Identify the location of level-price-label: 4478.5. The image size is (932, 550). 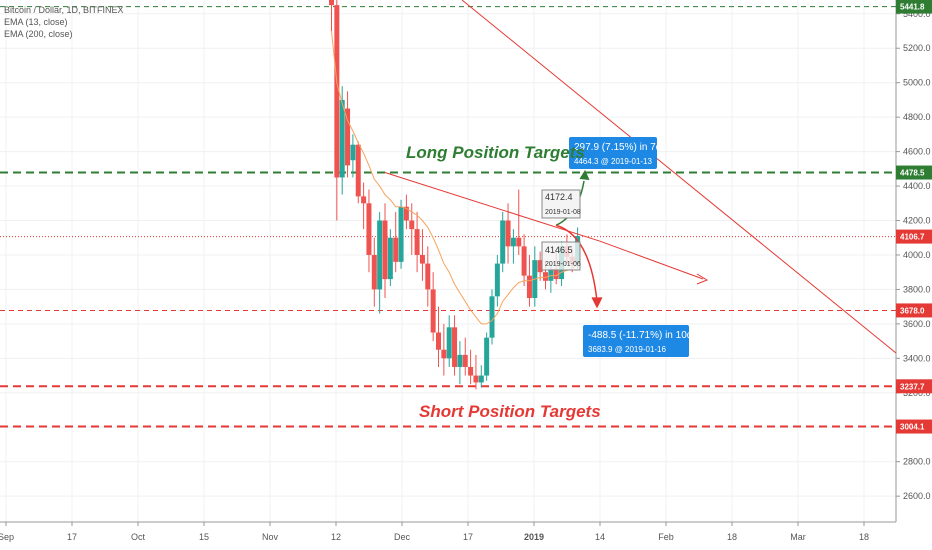
(912, 173).